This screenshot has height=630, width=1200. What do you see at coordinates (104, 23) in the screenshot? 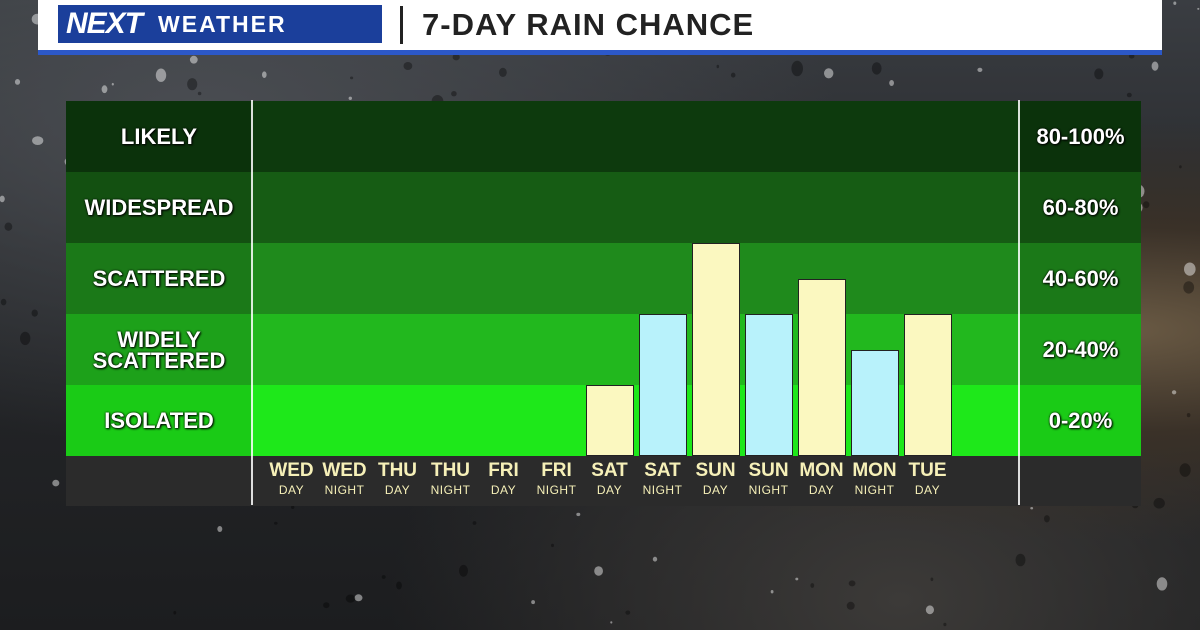
I see `logo-next-text: NEXT` at bounding box center [104, 23].